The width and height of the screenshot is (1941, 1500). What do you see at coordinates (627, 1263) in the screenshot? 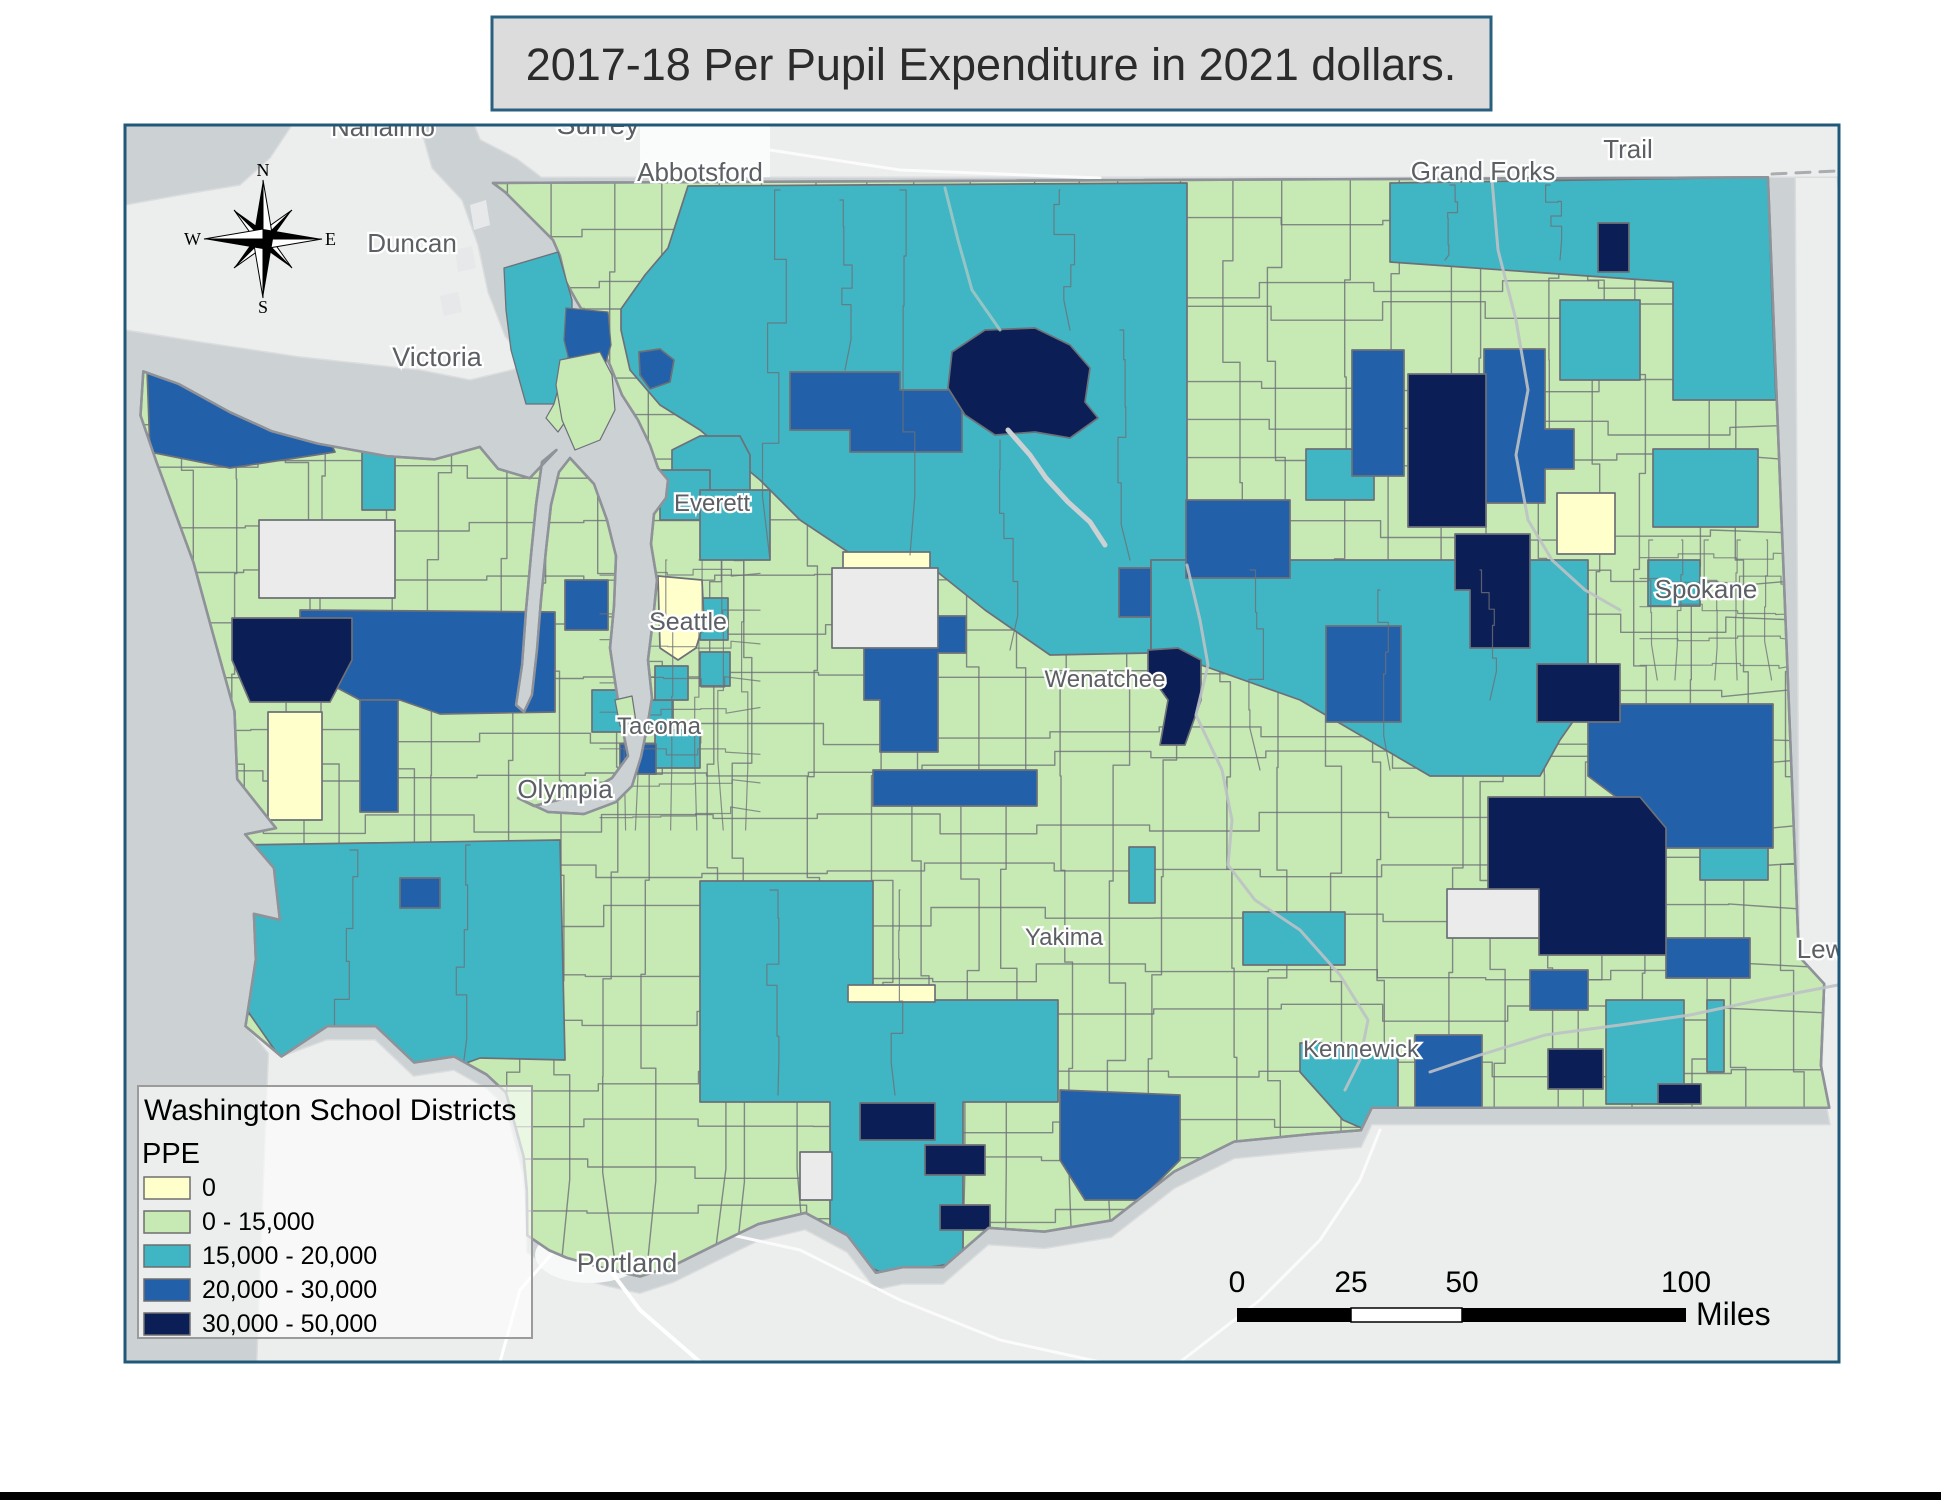
I see `svg-text: Portland` at bounding box center [627, 1263].